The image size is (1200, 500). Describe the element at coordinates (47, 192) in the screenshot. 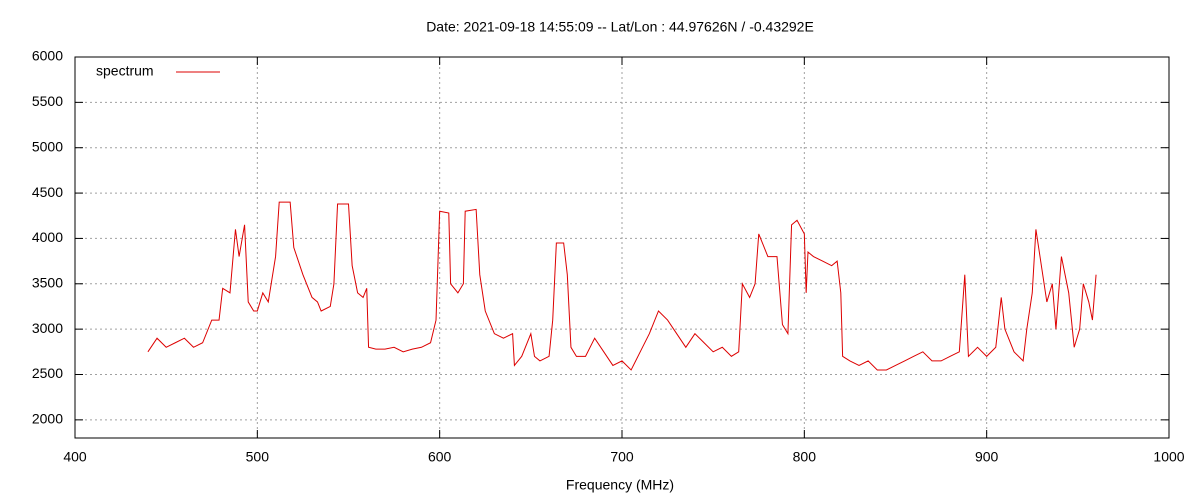

I see `y-tick-label: 4500` at that location.